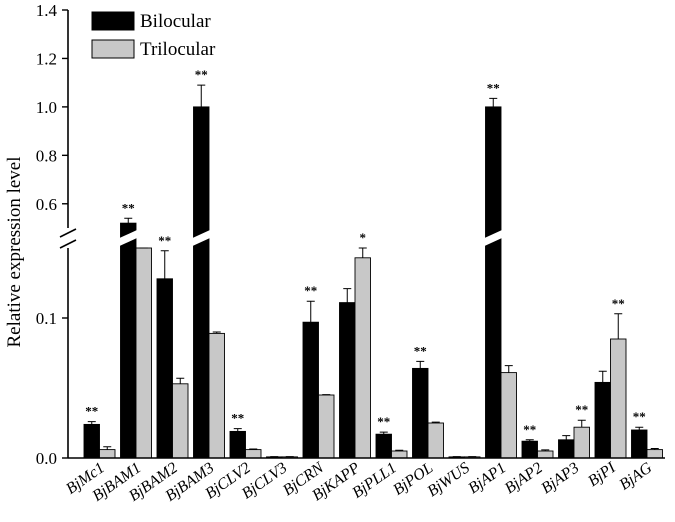  I want to click on y-tick-label: 1.2, so click(46, 58).